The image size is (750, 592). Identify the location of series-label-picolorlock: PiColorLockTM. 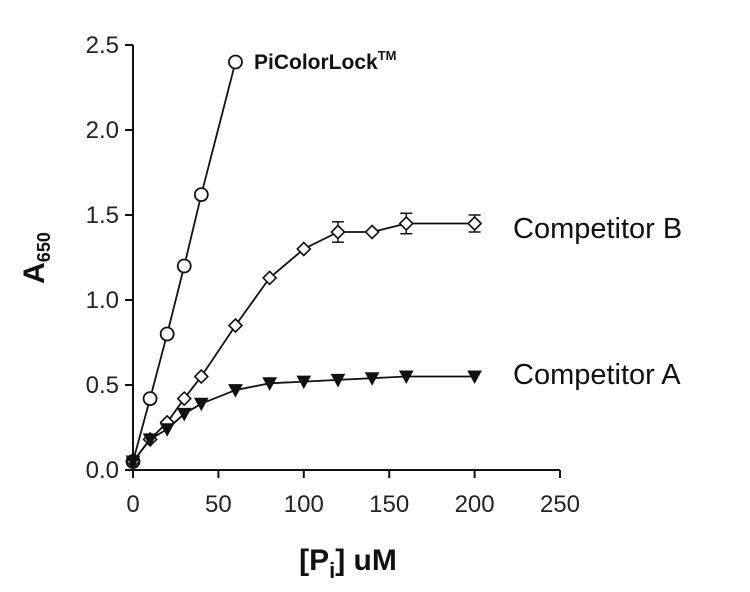
(325, 61).